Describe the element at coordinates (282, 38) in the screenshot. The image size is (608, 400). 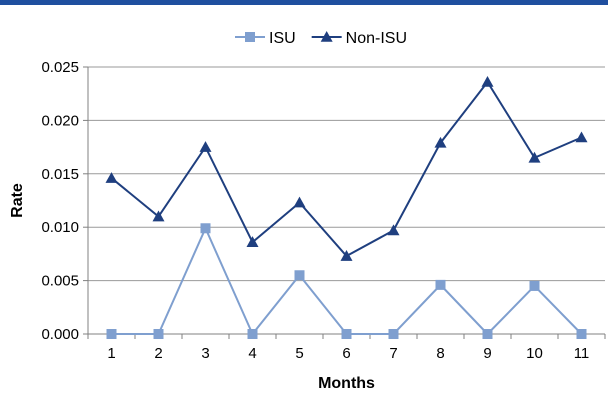
I see `legend-label-isu: ISU` at that location.